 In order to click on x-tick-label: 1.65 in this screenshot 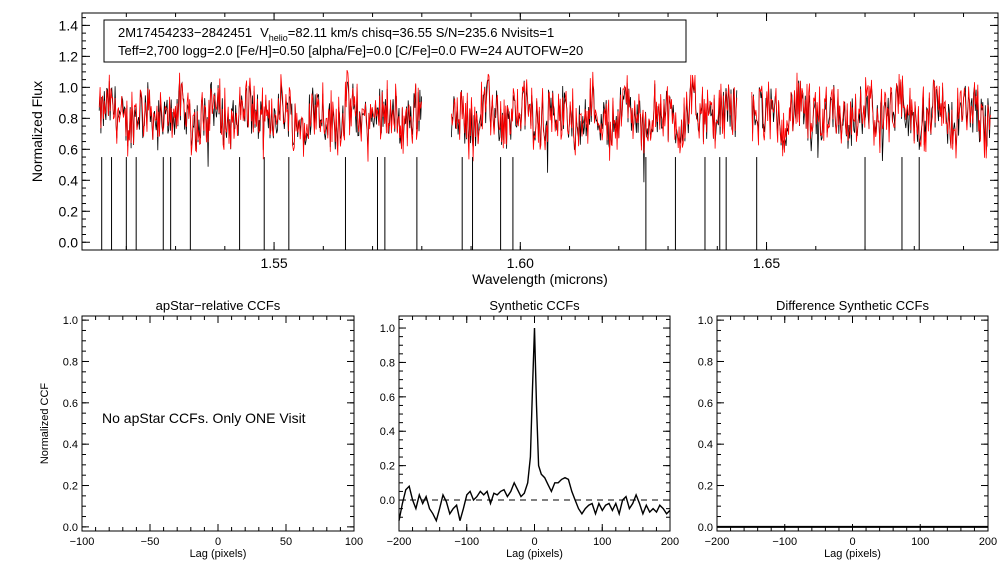, I will do `click(766, 263)`.